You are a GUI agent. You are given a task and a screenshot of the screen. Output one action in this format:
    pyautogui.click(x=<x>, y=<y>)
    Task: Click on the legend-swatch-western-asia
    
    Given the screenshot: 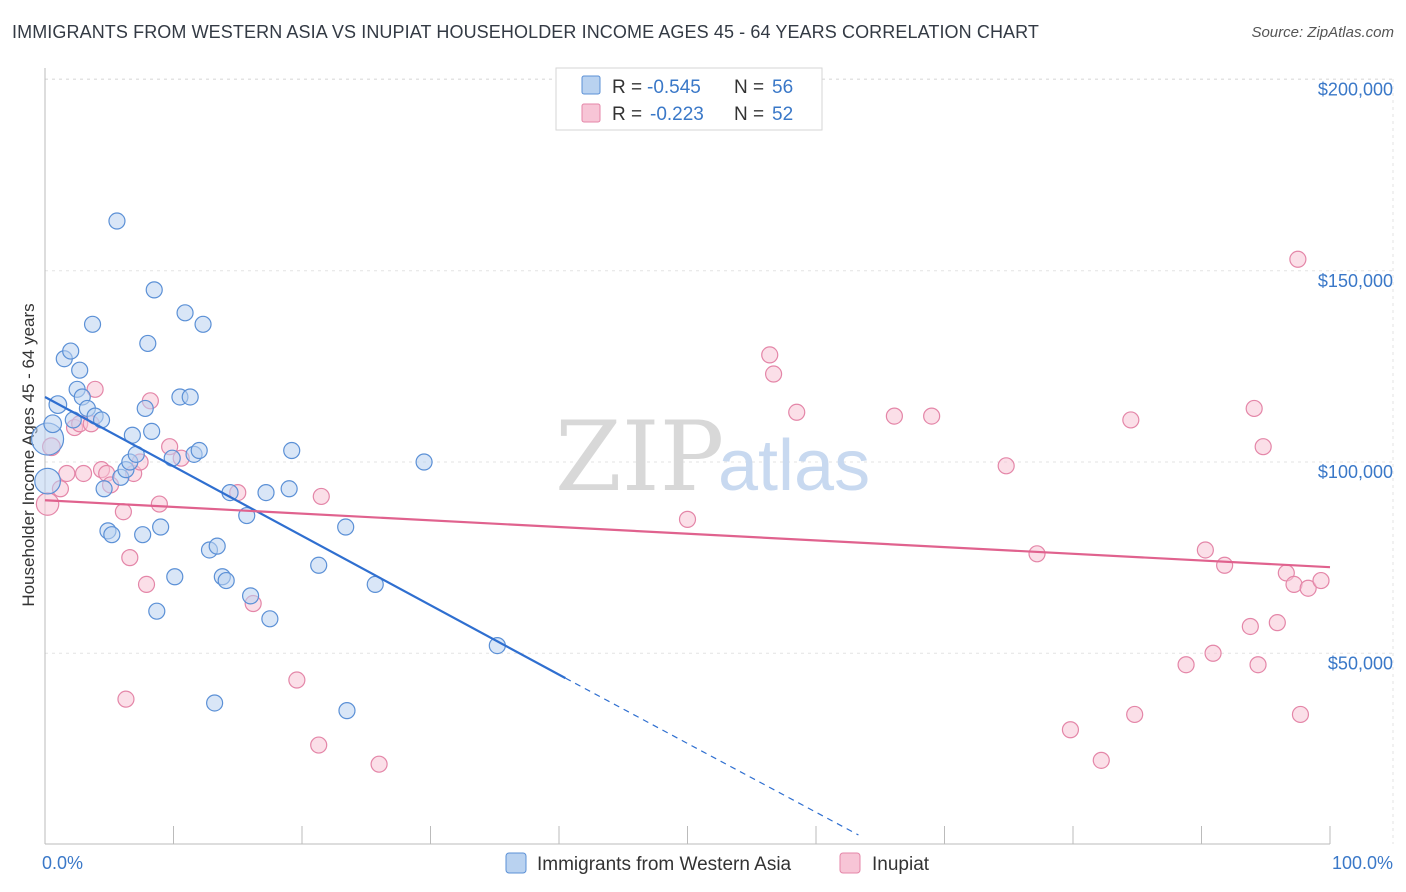 What is the action you would take?
    pyautogui.click(x=516, y=863)
    